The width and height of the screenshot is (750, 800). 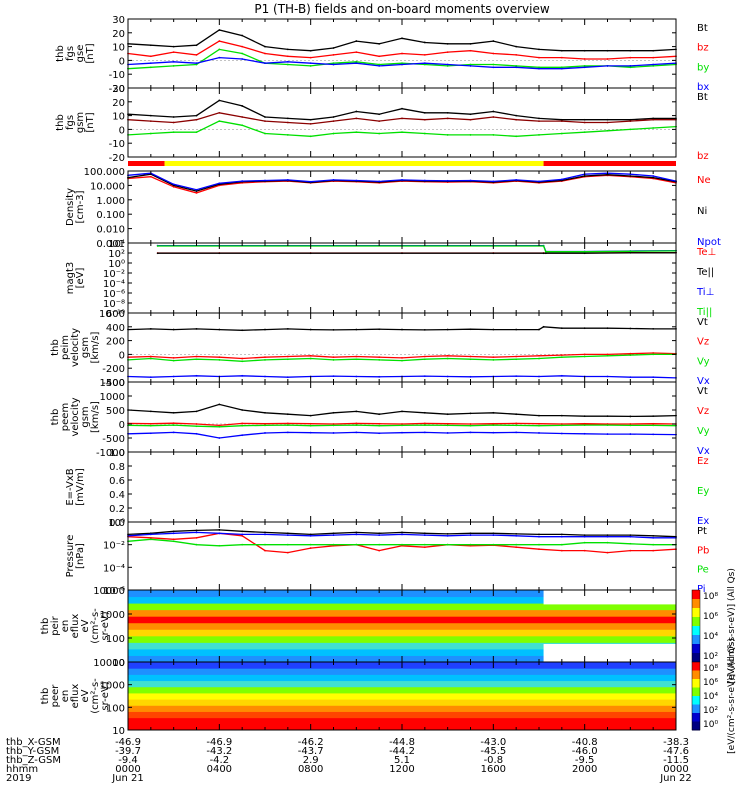 I want to click on y-tick-label: -10, so click(x=117, y=144).